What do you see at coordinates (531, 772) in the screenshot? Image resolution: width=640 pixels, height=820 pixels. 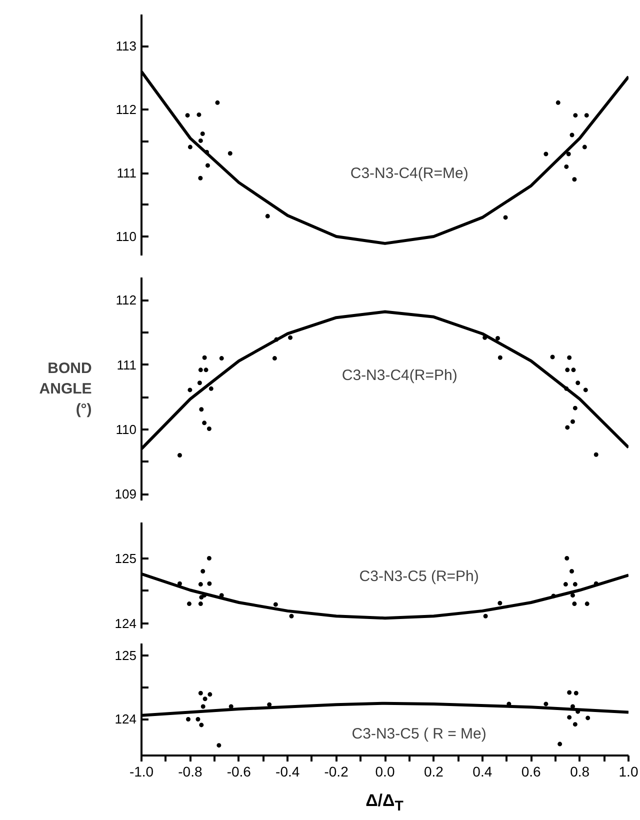 I see `x-tick-label: 0.6` at bounding box center [531, 772].